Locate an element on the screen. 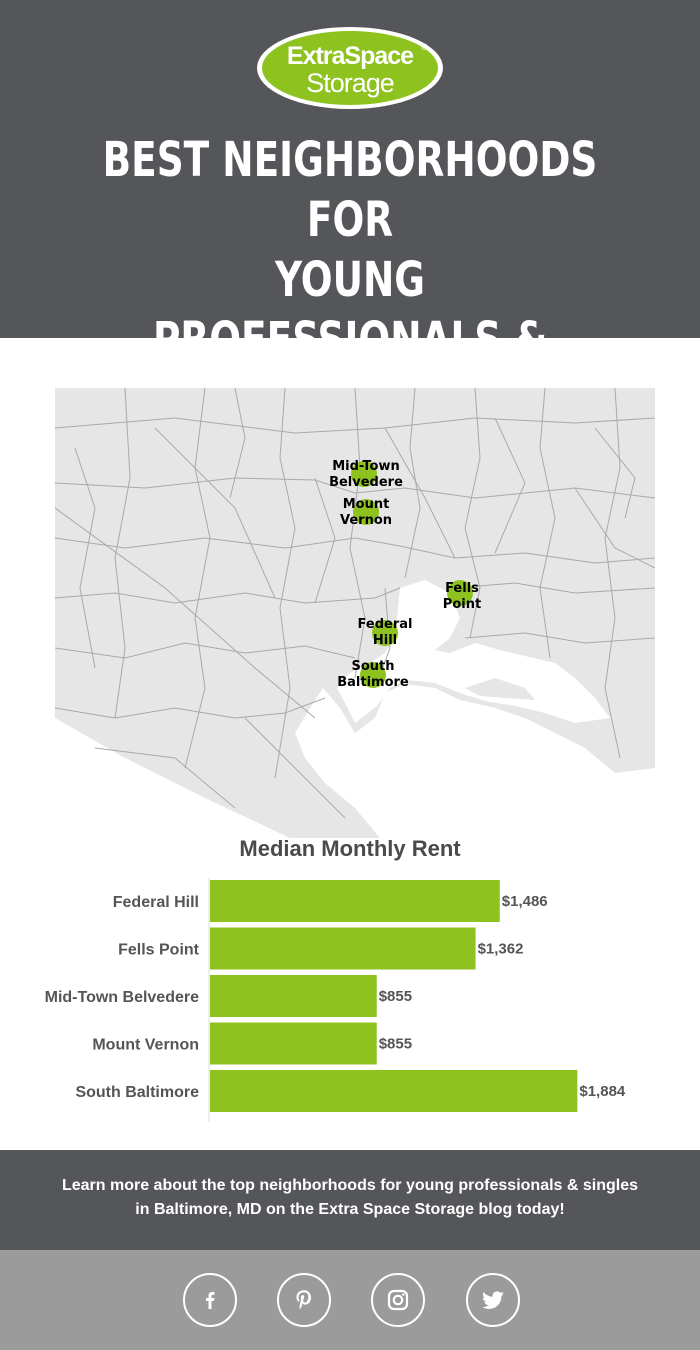  facebook-icon is located at coordinates (210, 1300).